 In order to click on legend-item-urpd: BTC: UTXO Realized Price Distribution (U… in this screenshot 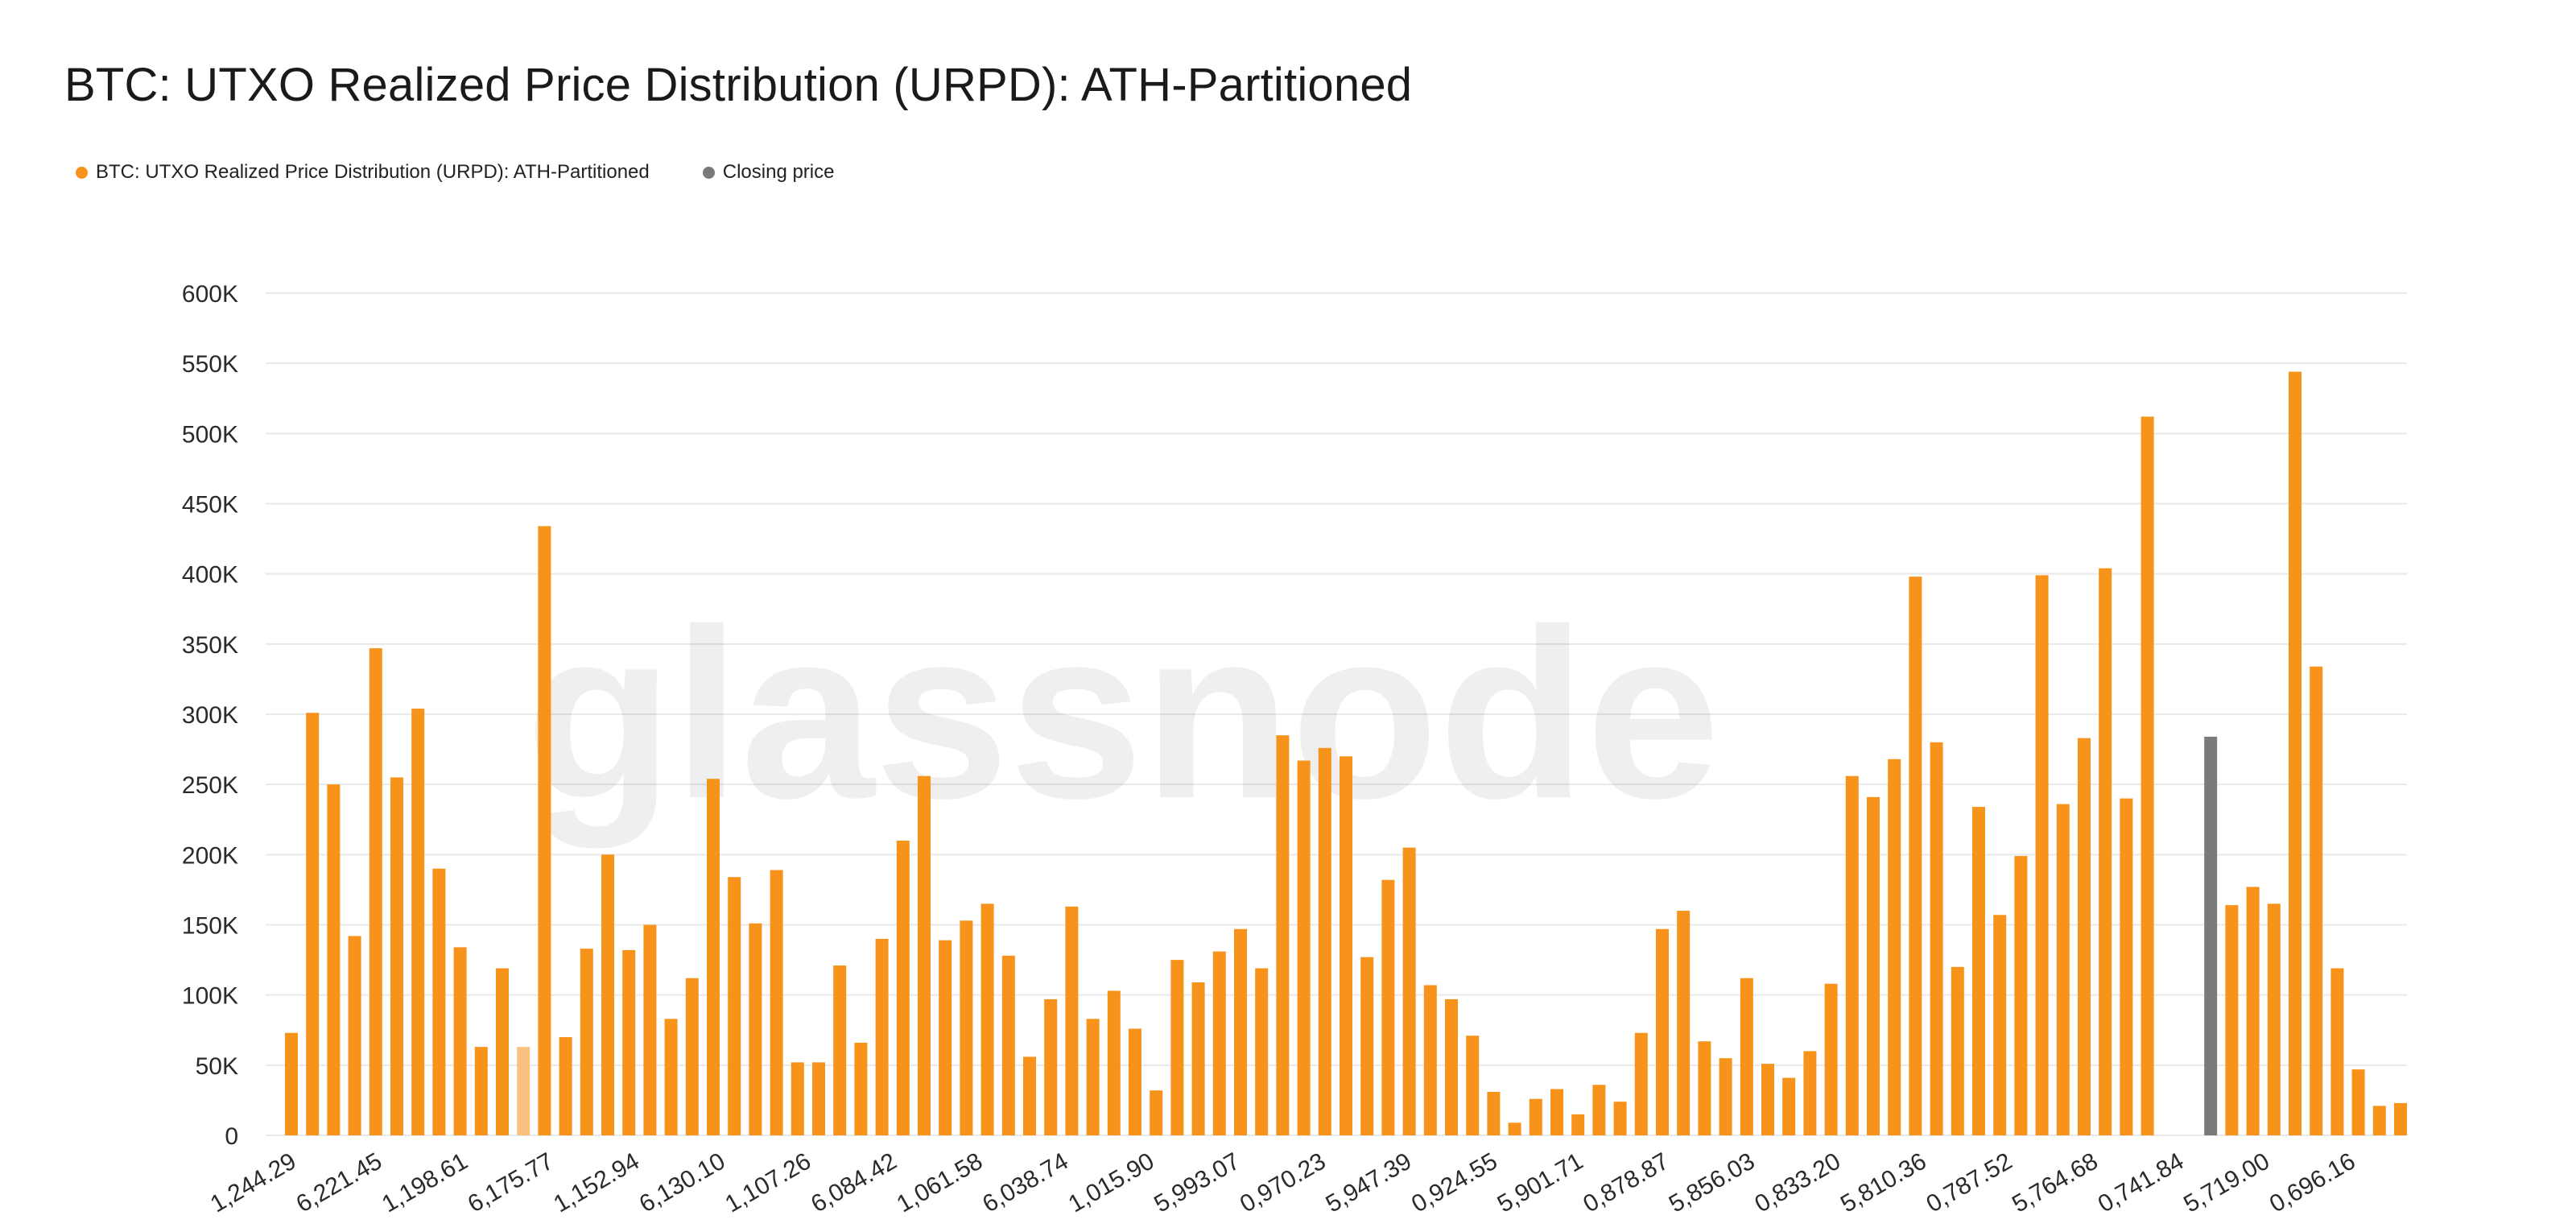, I will do `click(363, 172)`.